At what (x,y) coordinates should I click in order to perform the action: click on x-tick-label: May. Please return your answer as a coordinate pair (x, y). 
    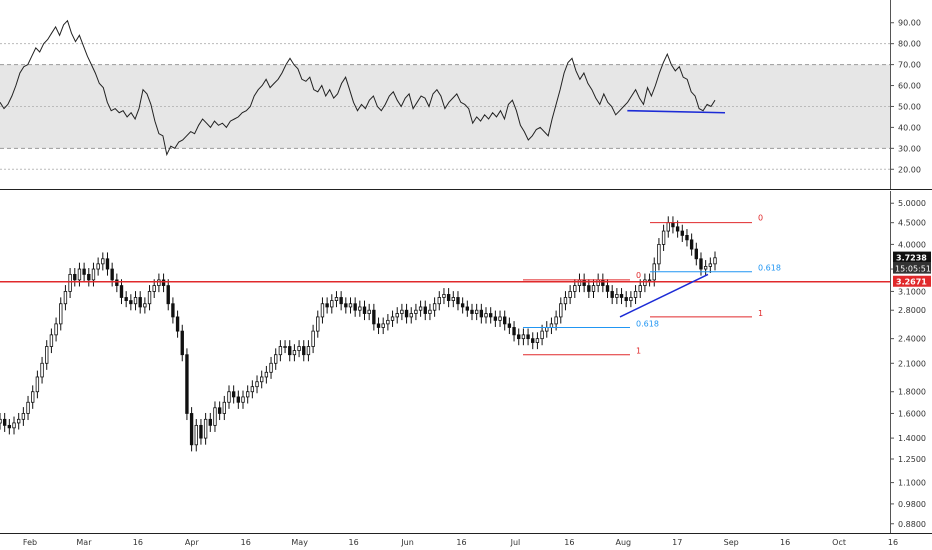
    Looking at the image, I should click on (299, 542).